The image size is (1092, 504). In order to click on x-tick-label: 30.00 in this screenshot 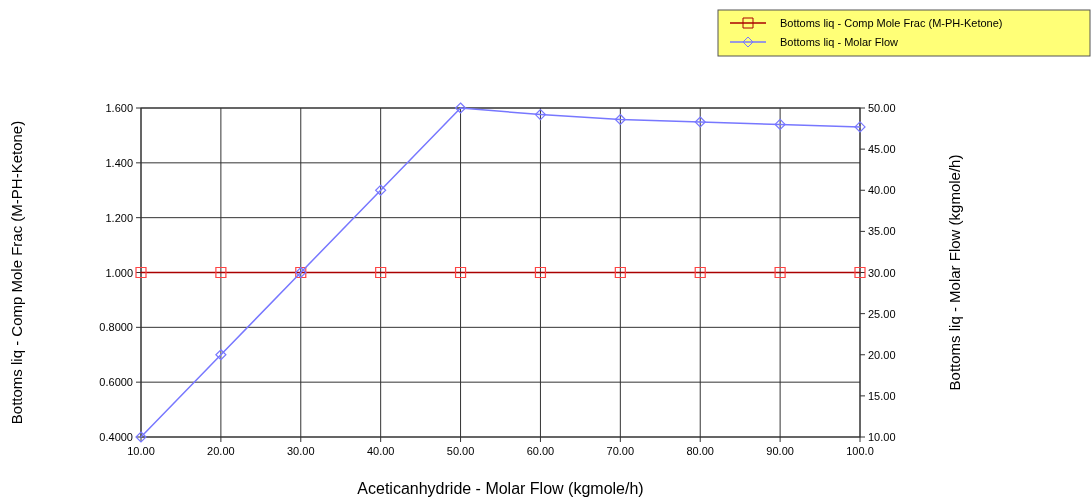, I will do `click(301, 451)`.